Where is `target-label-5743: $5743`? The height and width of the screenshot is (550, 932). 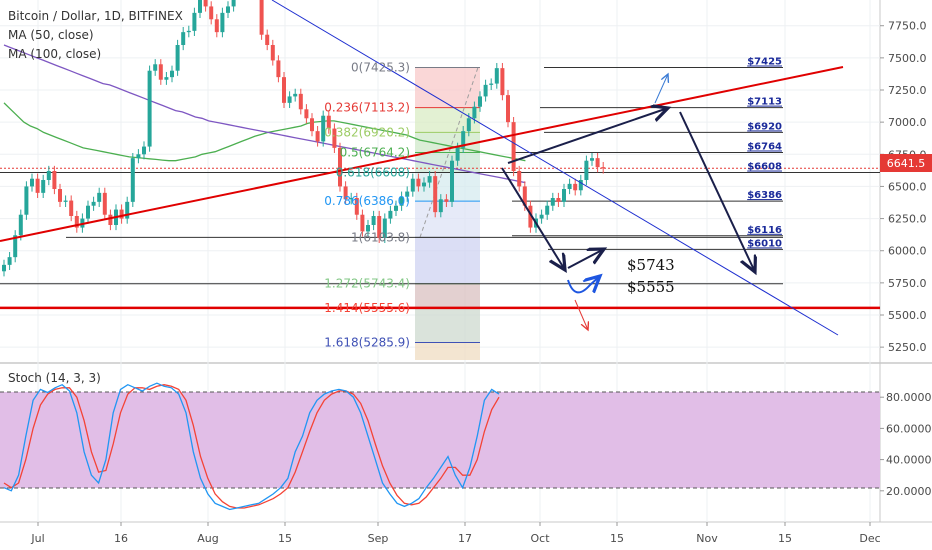
target-label-5743: $5743 is located at coordinates (651, 265).